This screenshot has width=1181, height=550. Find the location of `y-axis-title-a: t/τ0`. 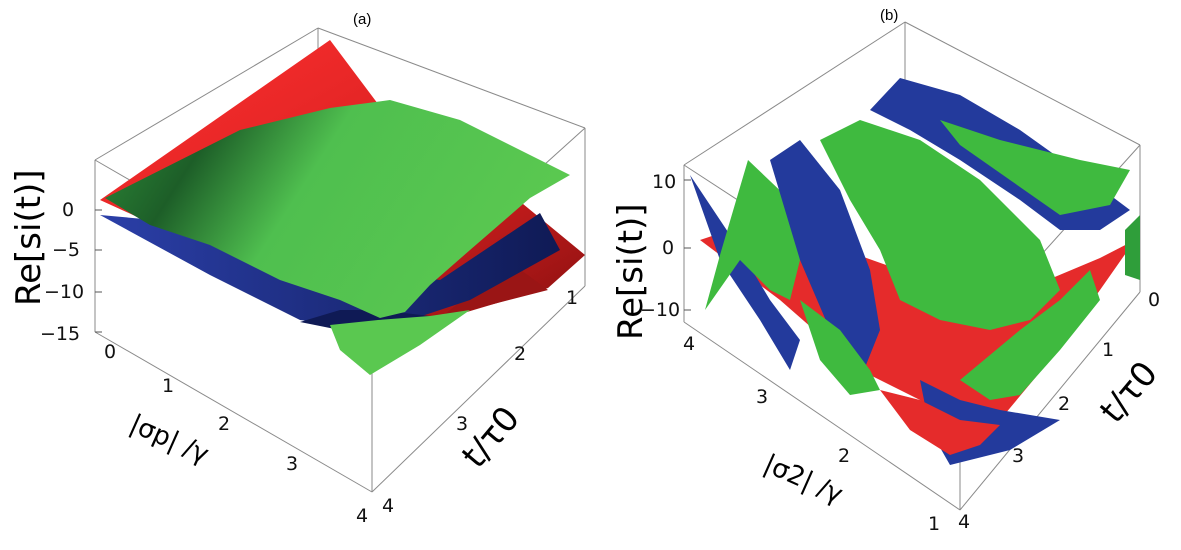

y-axis-title-a: t/τ0 is located at coordinates (491, 437).